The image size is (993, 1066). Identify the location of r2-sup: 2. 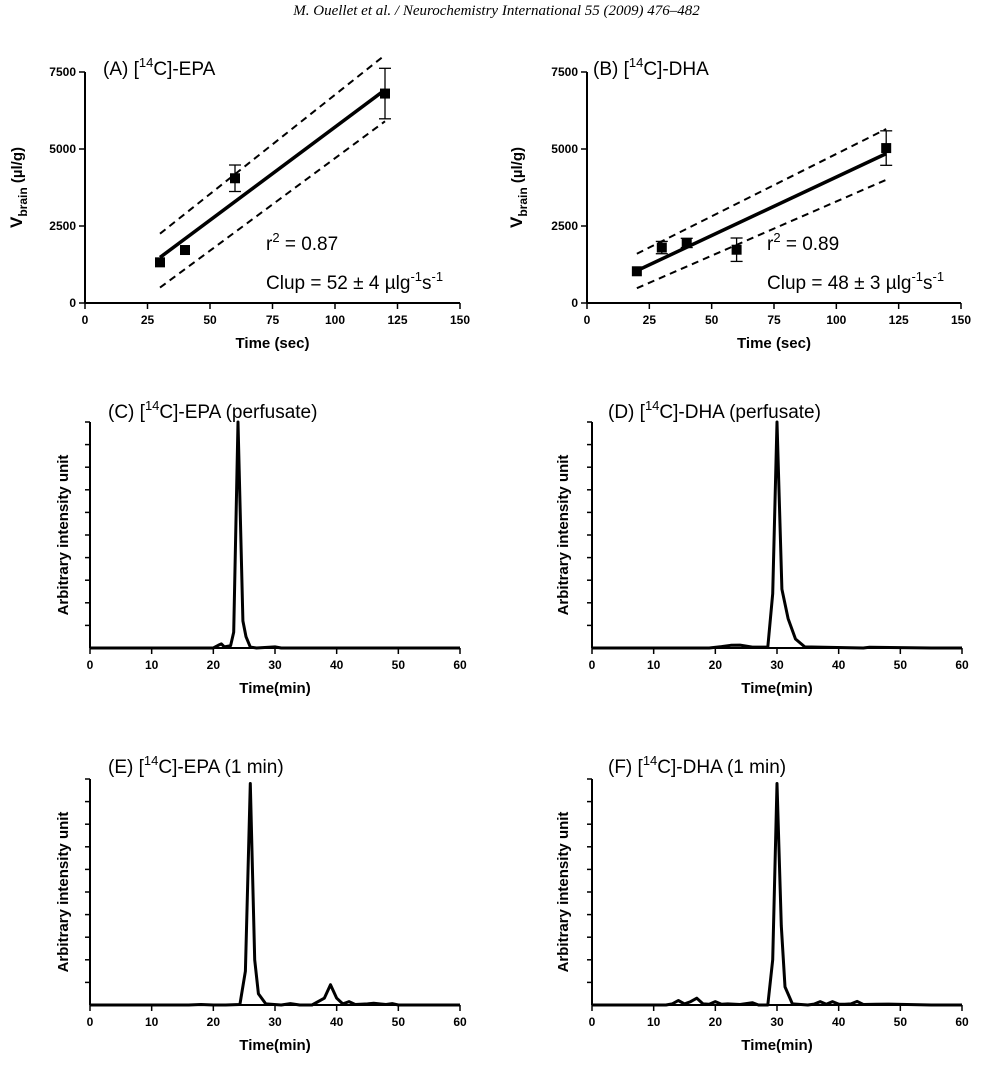
(776, 237).